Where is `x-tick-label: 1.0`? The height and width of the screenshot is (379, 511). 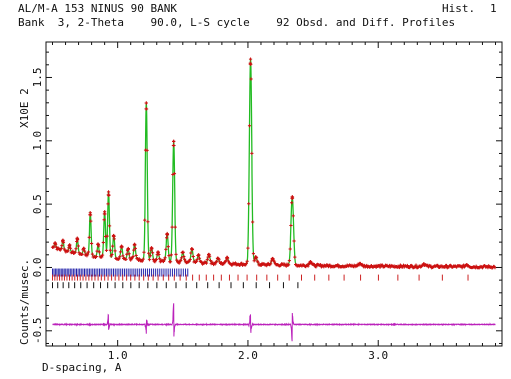 x-tick-label: 1.0 is located at coordinates (118, 355).